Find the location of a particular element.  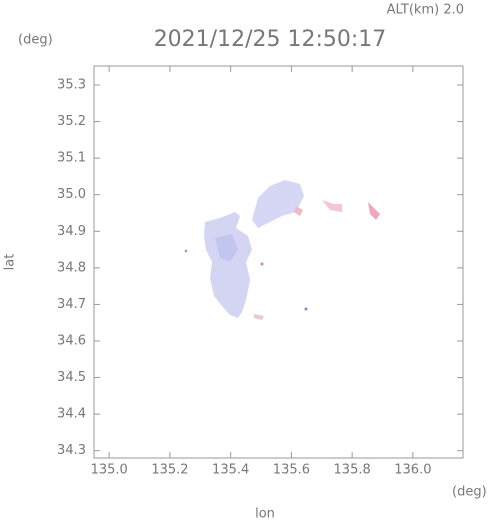

y-tick-label: 34.9 is located at coordinates (71, 231).